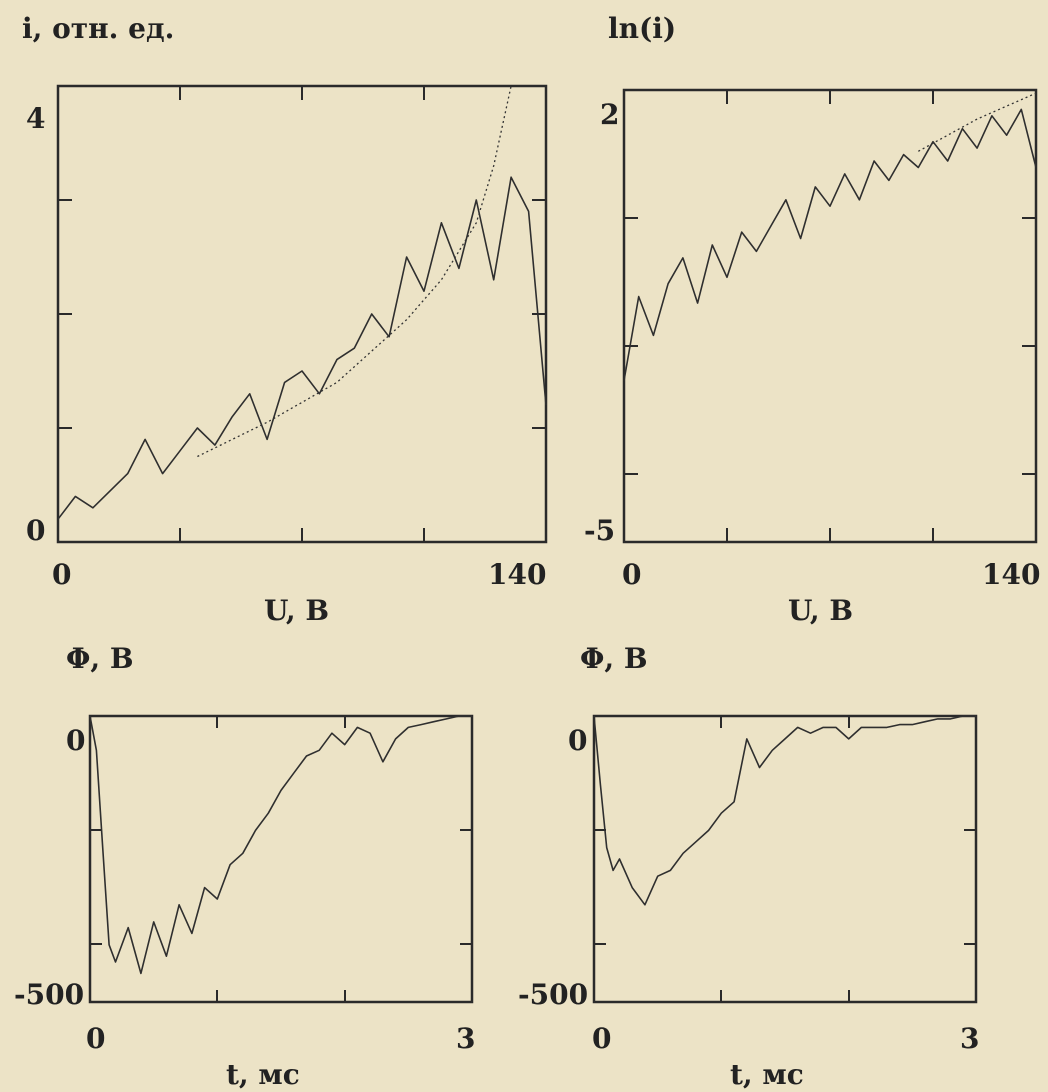 The width and height of the screenshot is (1048, 1092). What do you see at coordinates (631, 574) in the screenshot?
I see `panel-b-xtick-left: 0` at bounding box center [631, 574].